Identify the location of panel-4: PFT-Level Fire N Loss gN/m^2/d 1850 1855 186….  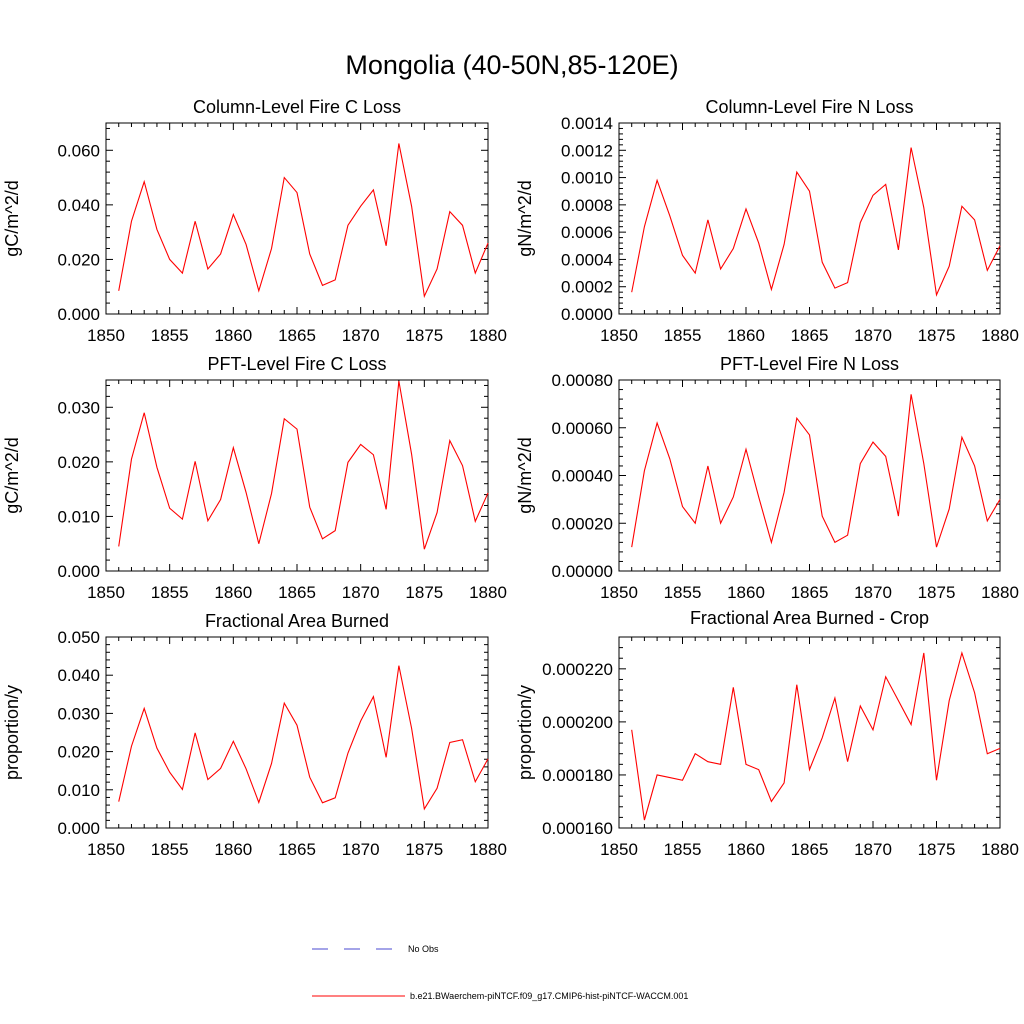
(767, 478).